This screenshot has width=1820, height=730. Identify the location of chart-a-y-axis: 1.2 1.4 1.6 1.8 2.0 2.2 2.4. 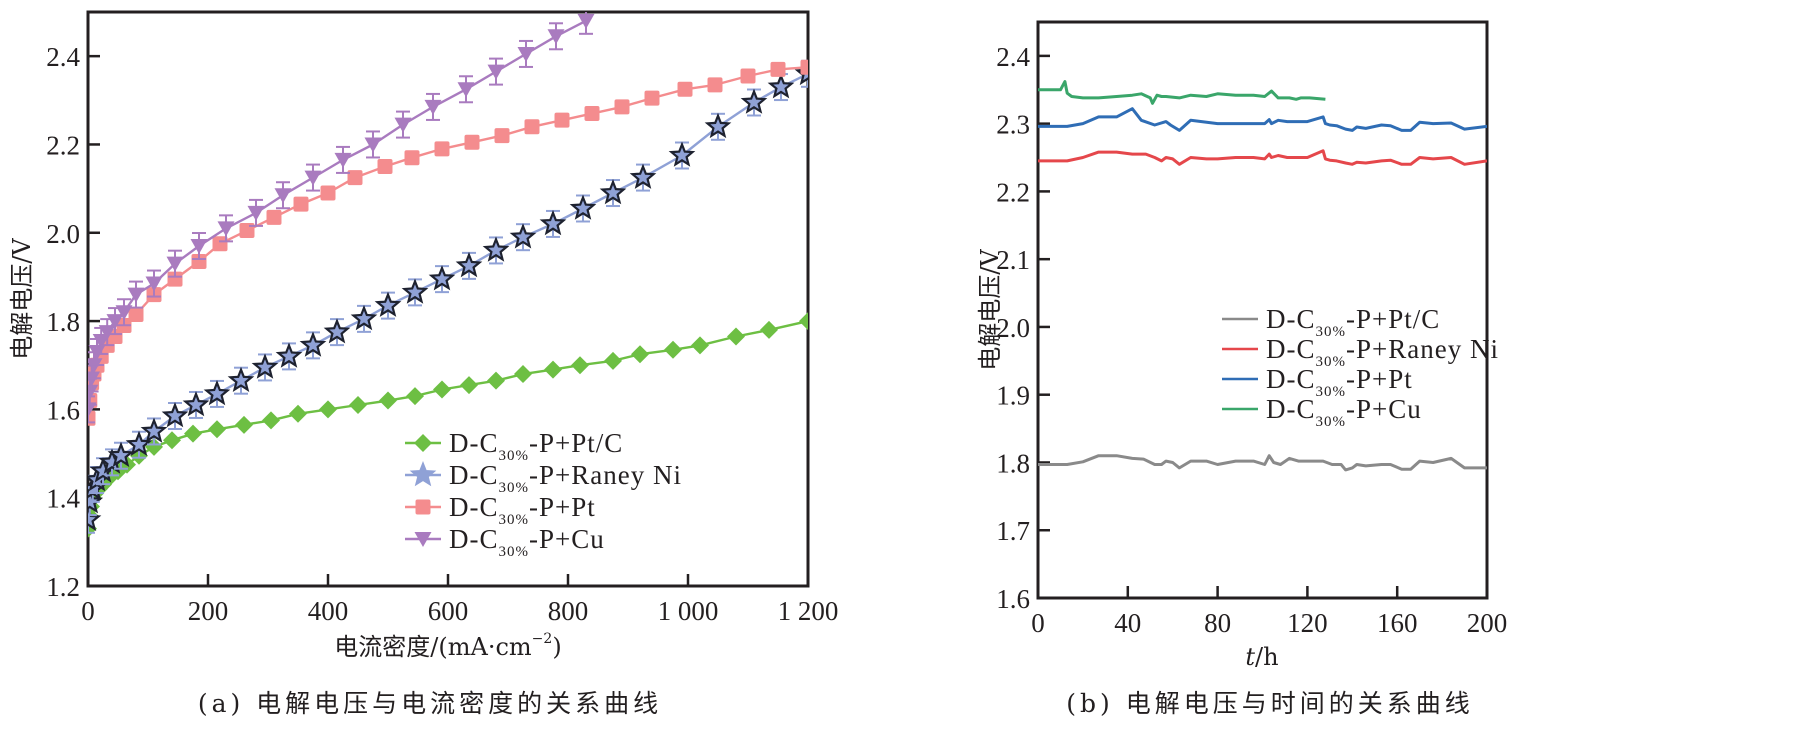
(73, 322).